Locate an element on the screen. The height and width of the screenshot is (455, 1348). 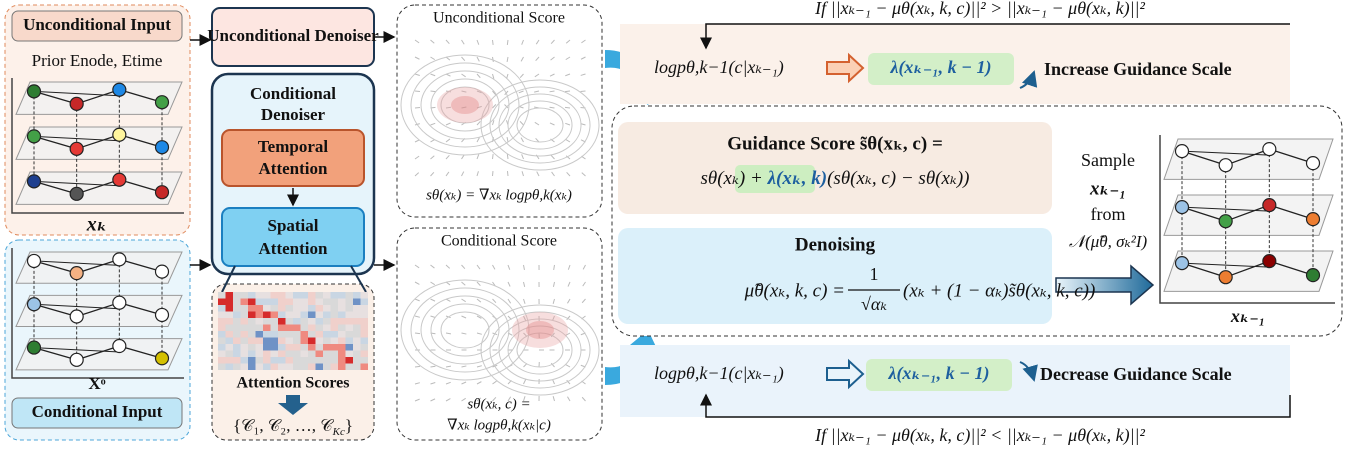
highlight is located at coordinates (775, 179).